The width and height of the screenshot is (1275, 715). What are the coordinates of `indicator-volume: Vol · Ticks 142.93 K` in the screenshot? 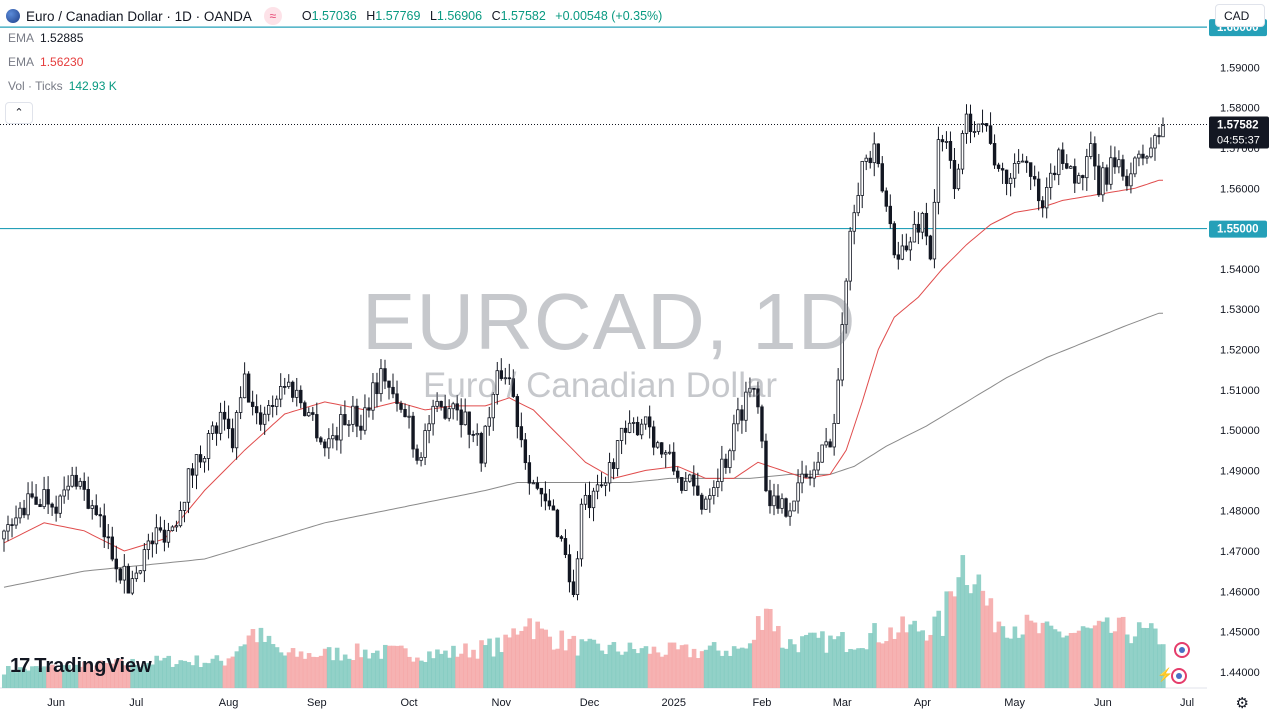 It's located at (62, 86).